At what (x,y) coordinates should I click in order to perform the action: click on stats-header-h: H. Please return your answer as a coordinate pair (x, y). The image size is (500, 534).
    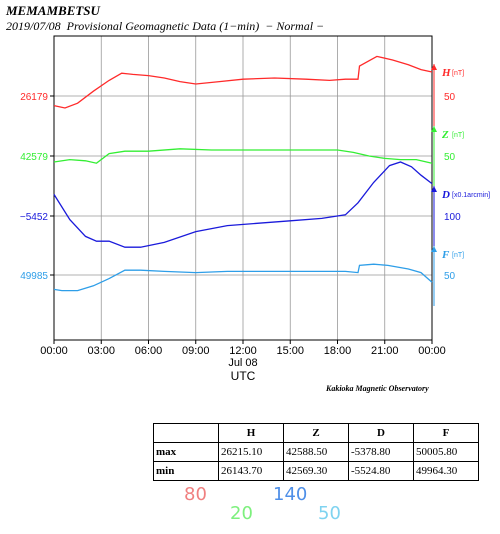
    Looking at the image, I should click on (251, 433).